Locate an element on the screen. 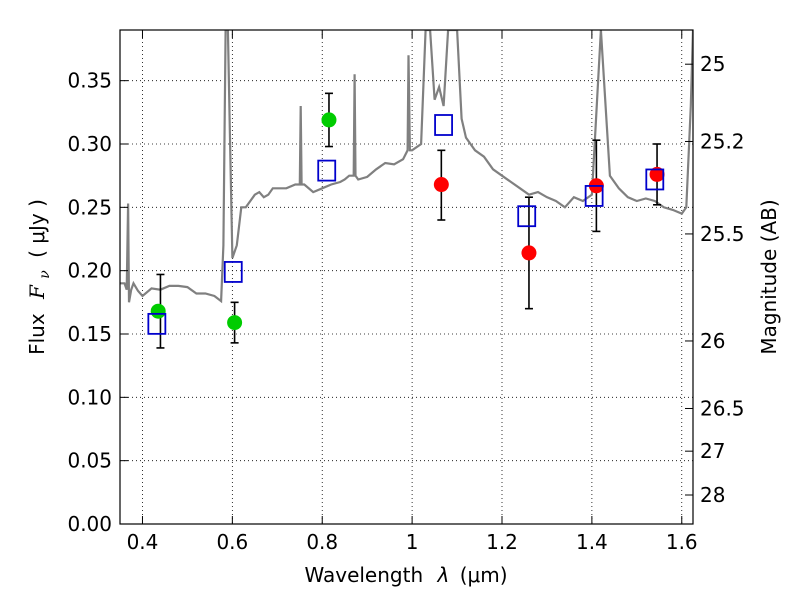 The height and width of the screenshot is (600, 800). y-tick-label: 0.20 is located at coordinates (89, 271).